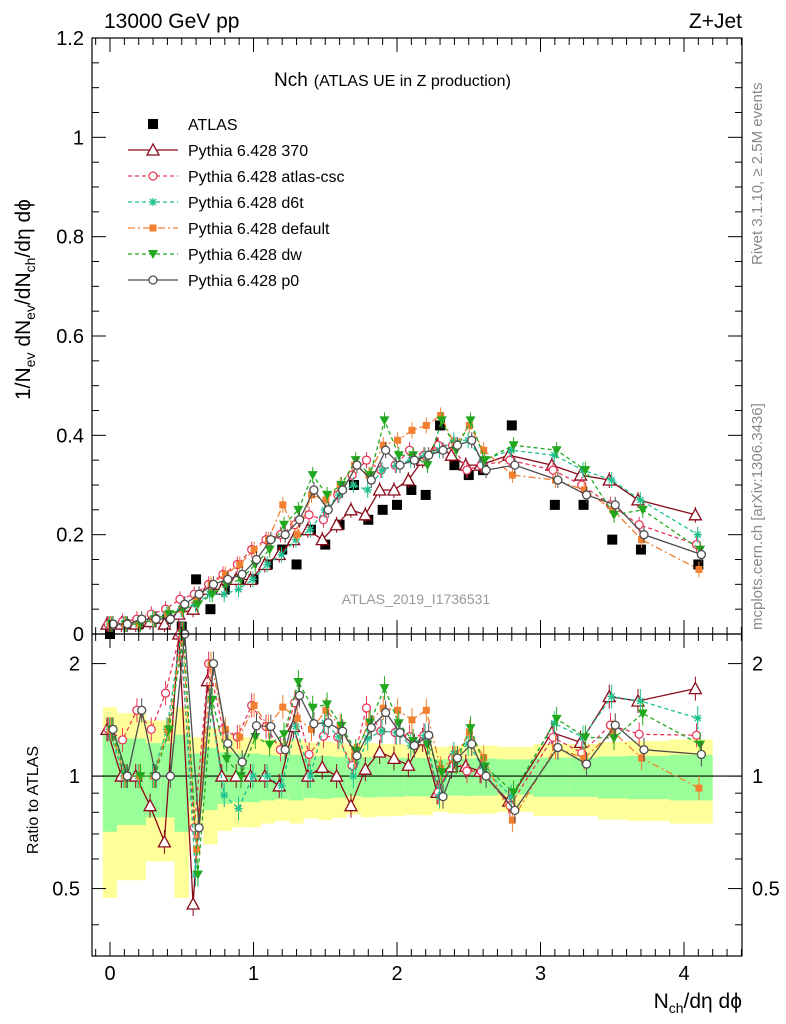 The image size is (786, 1024). I want to click on main-title: Nch (ATLAS UE in Z production), so click(392, 80).